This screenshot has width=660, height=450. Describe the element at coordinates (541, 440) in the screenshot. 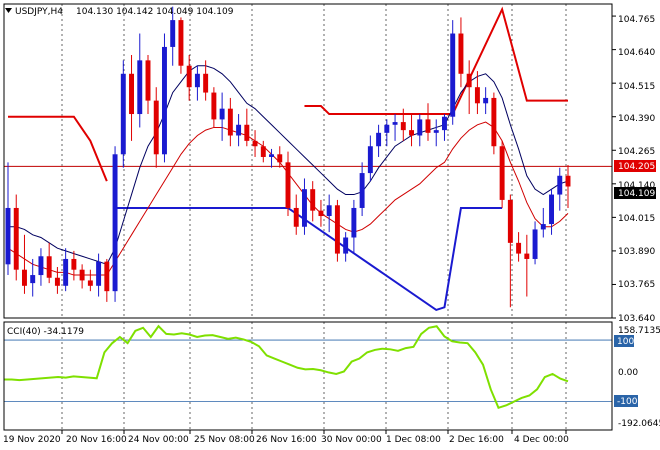

I see `time-label: 4 Dec 00:00` at that location.